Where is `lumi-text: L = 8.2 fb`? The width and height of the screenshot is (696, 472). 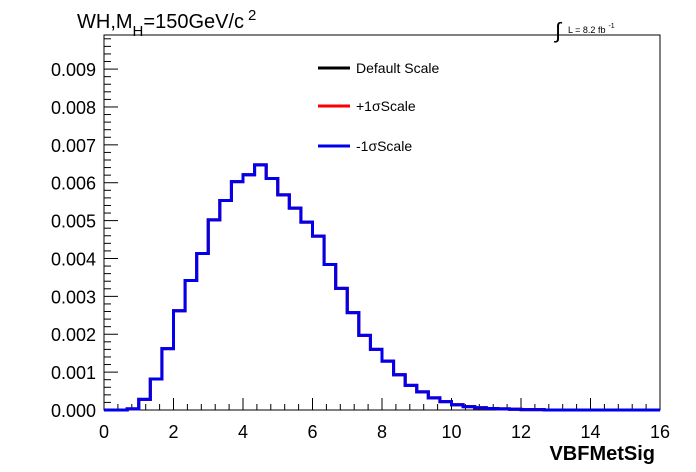 lumi-text: L = 8.2 fb is located at coordinates (586, 30).